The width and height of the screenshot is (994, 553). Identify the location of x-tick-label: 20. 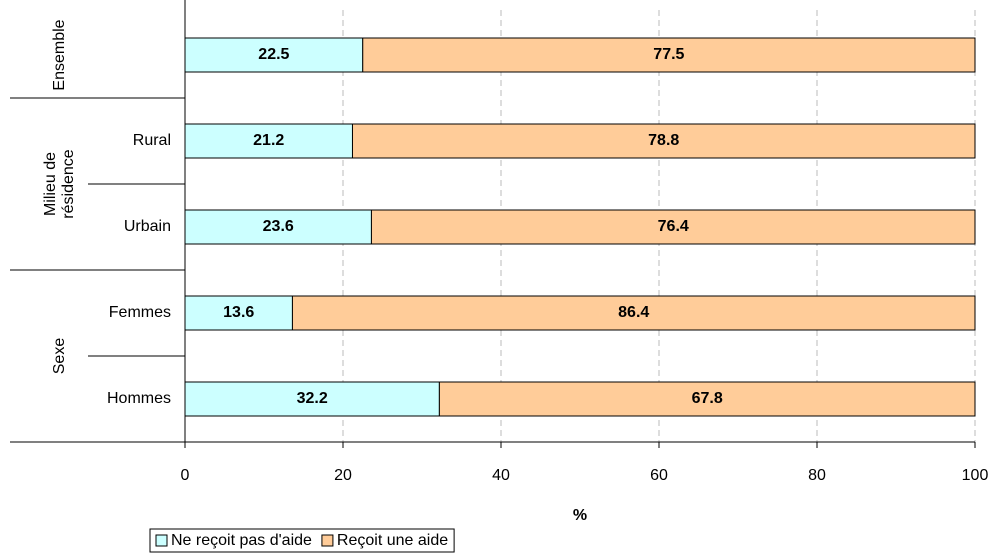
(343, 475).